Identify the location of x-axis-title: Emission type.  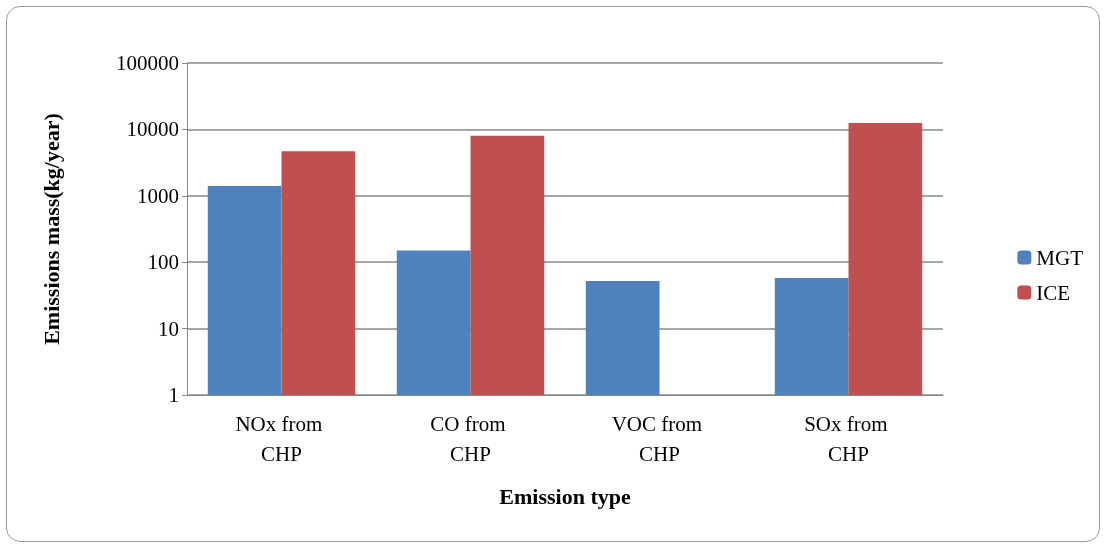
(565, 496).